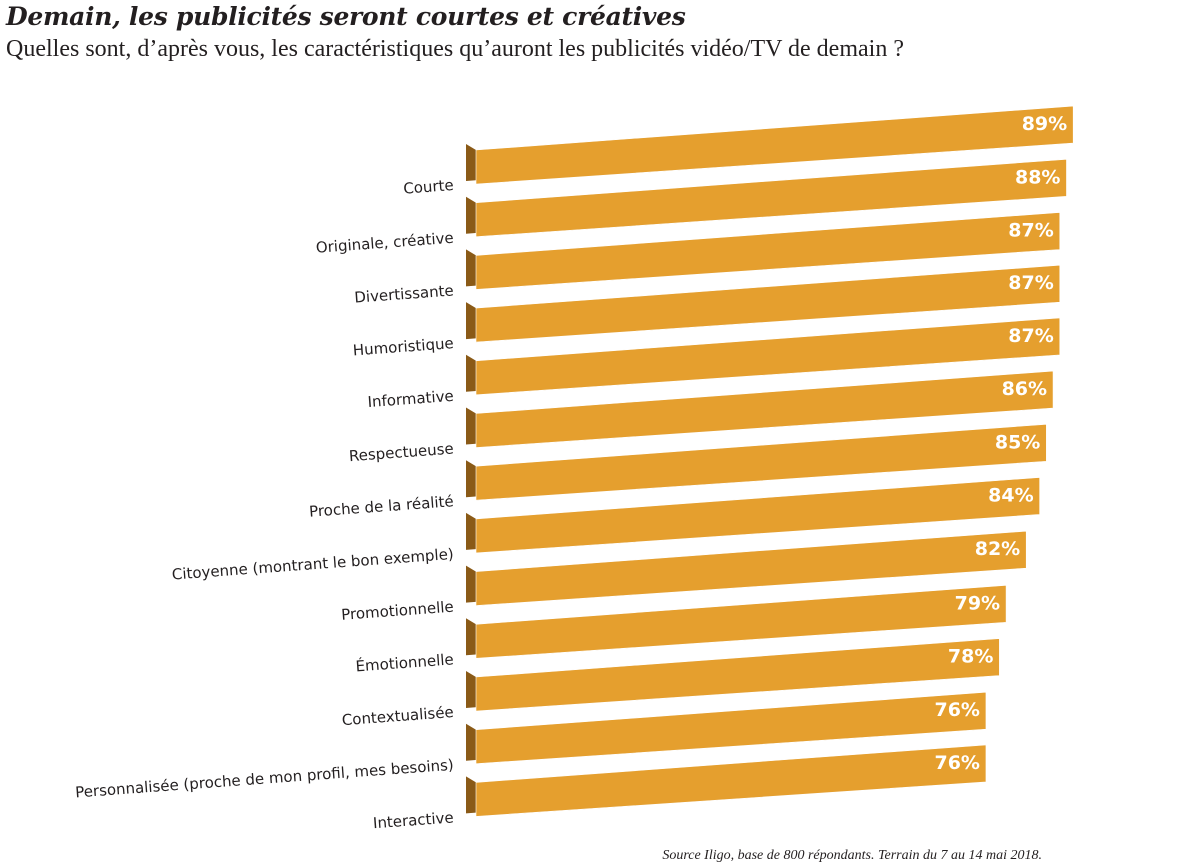 The image size is (1200, 868). Describe the element at coordinates (1017, 442) in the screenshot. I see `value-label-proche-de-la-realite: 85%` at that location.